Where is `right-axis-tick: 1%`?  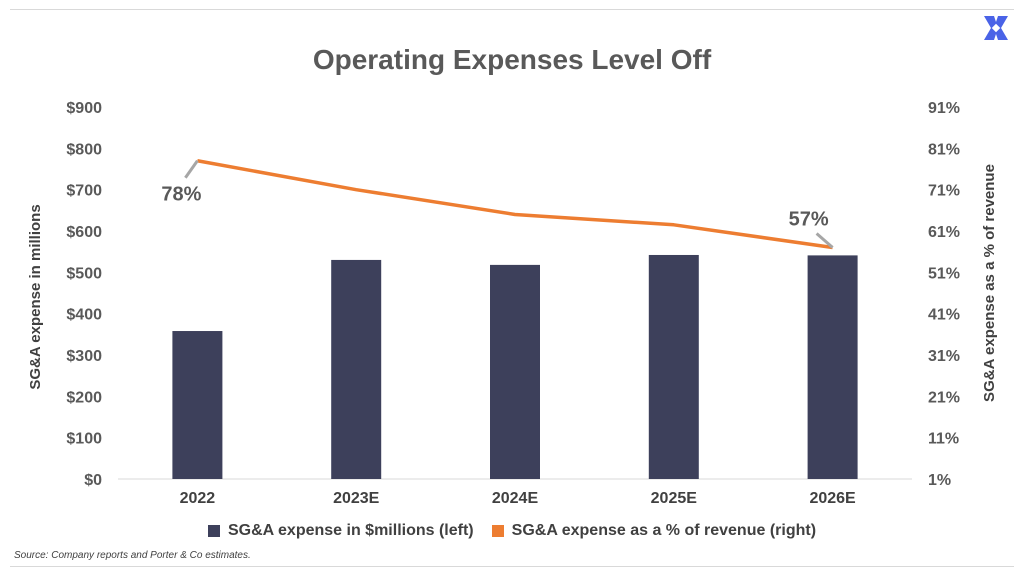
right-axis-tick: 1% is located at coordinates (939, 480).